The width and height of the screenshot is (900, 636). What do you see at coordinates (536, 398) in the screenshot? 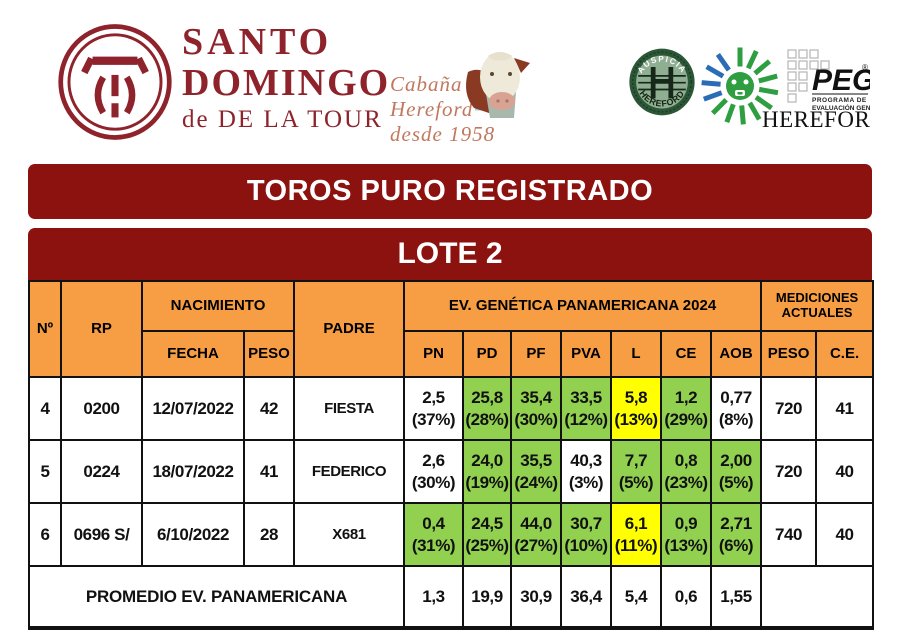
I see `epd-value: 35,4` at bounding box center [536, 398].